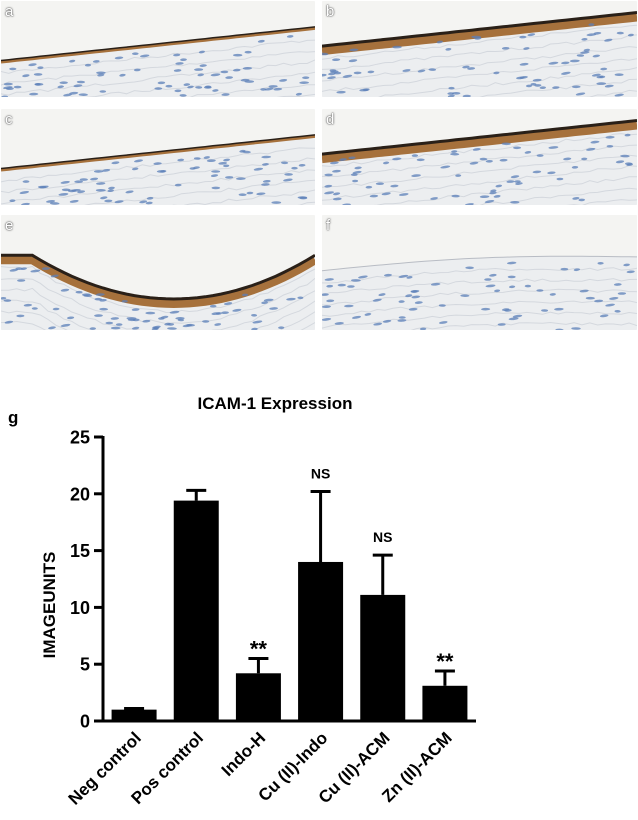 This screenshot has width=638, height=820. I want to click on y-tick-label: 25, so click(80, 438).